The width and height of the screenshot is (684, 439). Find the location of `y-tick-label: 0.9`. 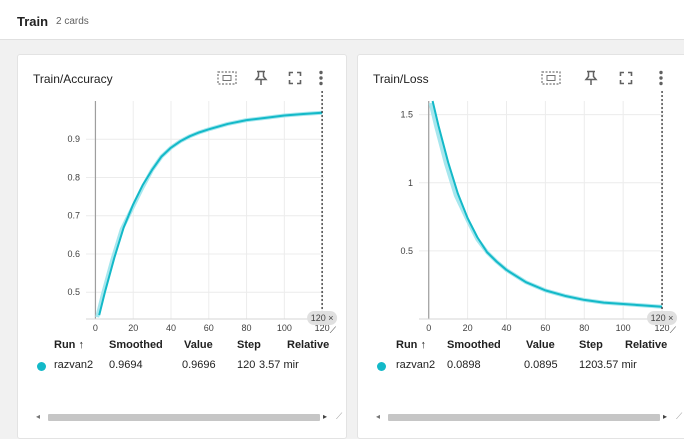

y-tick-label: 0.9 is located at coordinates (73, 139).